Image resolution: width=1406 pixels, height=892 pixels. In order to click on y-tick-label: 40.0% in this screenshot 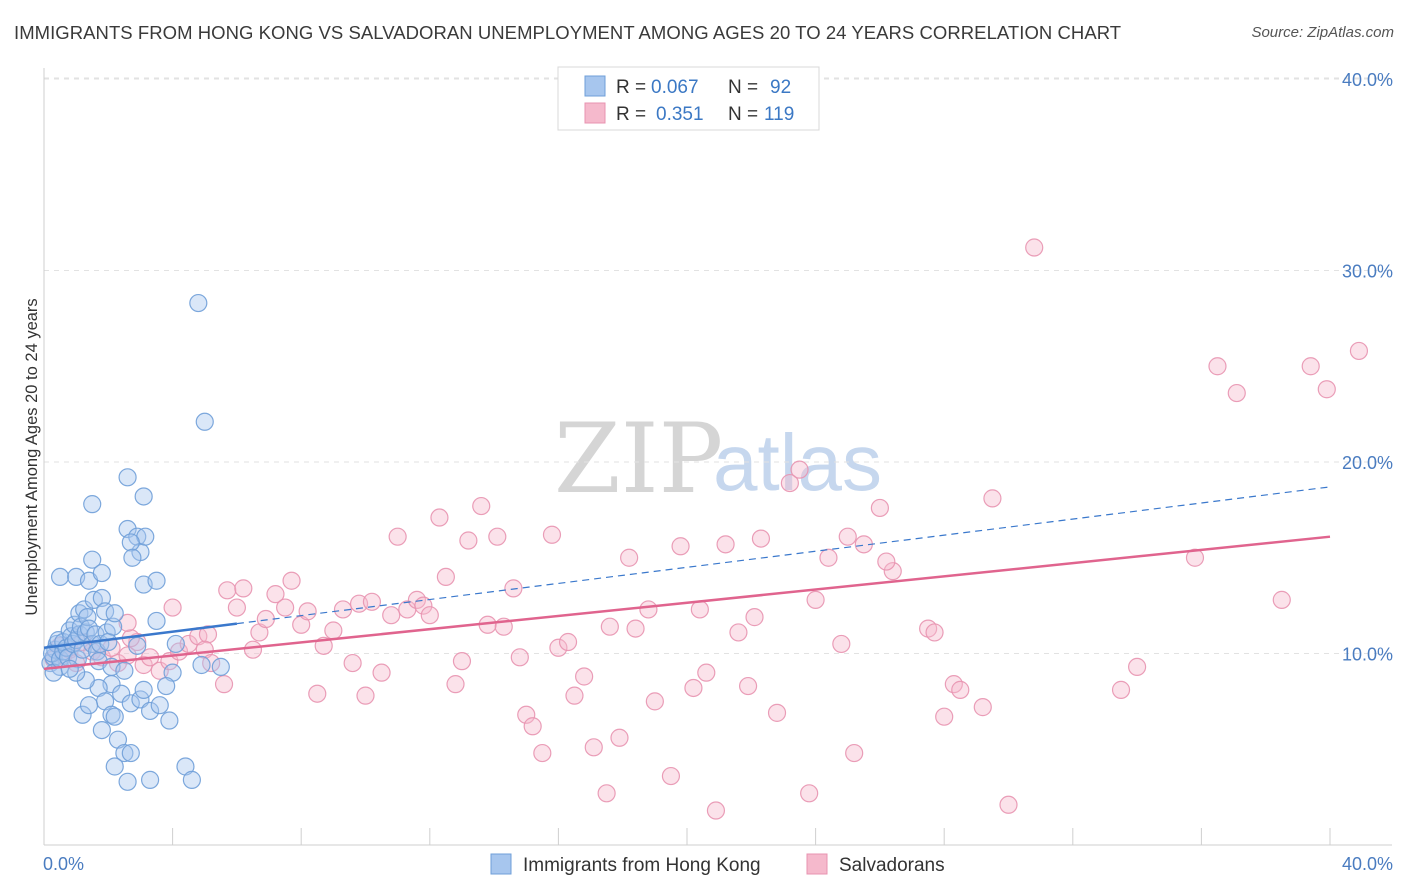, I will do `click(1367, 80)`.